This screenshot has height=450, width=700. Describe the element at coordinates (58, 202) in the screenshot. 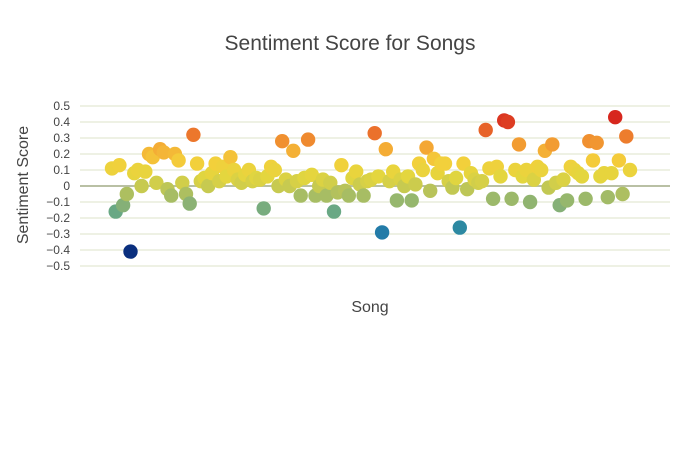

I see `y-tick-label: −0.1` at that location.